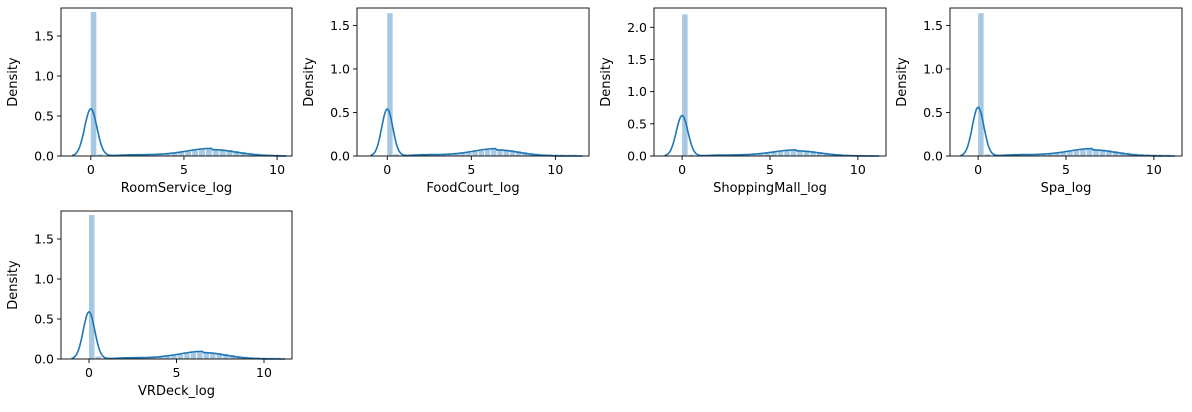  I want to click on x-axis-label: Spa_log, so click(1066, 188).